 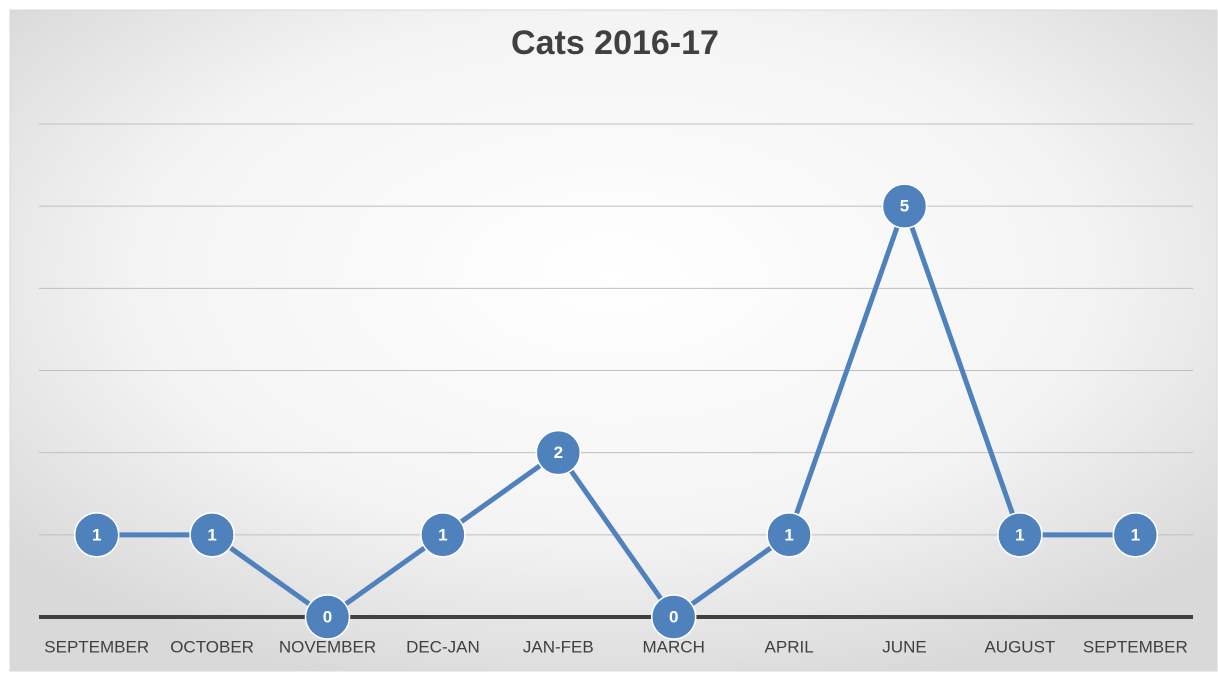 What do you see at coordinates (1019, 646) in the screenshot?
I see `x-tick-label: AUGUST` at bounding box center [1019, 646].